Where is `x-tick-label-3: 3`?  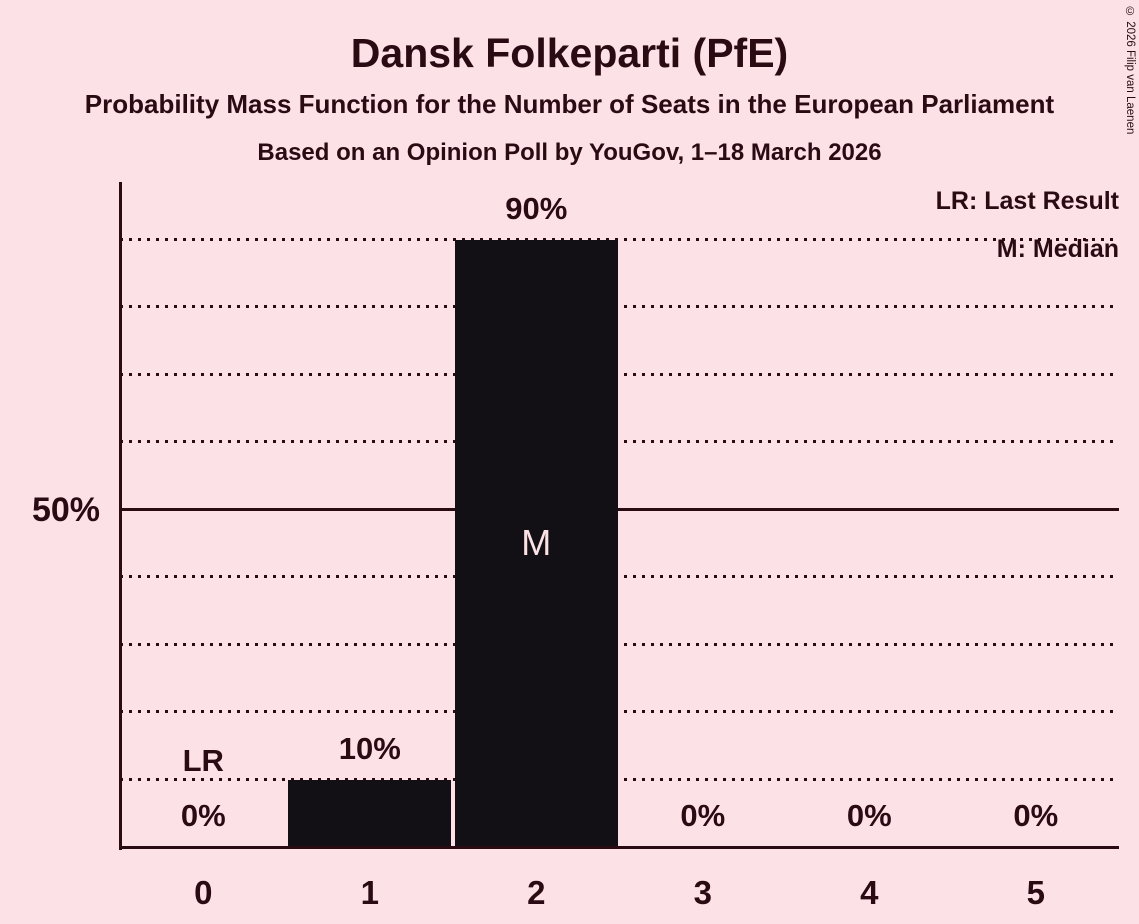 x-tick-label-3: 3 is located at coordinates (702, 892).